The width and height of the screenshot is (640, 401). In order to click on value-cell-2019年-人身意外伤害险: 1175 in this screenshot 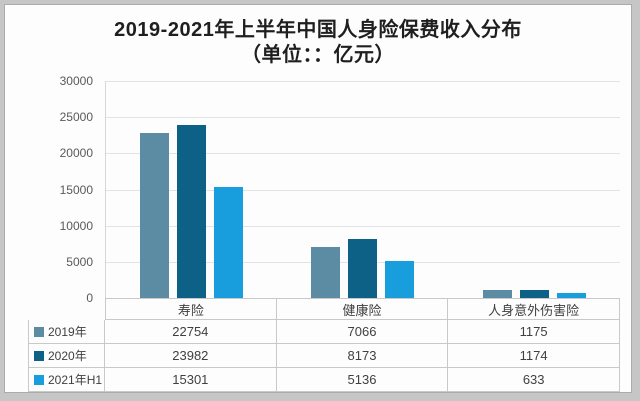, I will do `click(534, 332)`.